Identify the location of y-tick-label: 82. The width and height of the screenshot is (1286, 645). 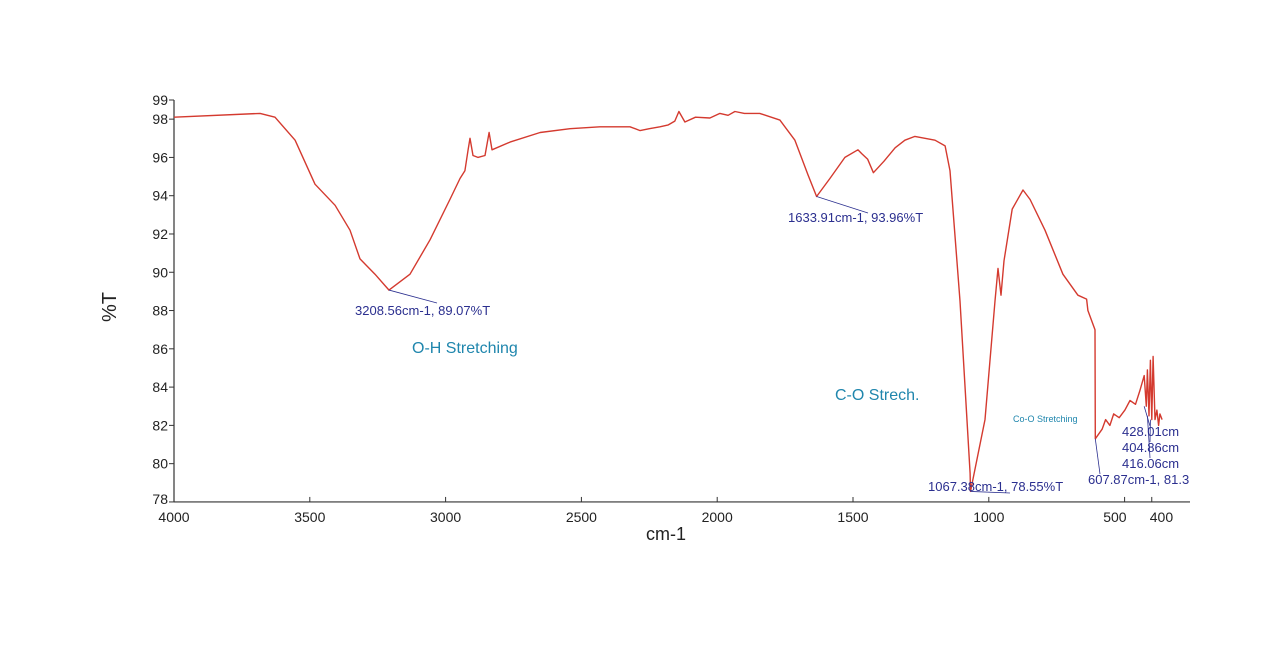
(160, 425).